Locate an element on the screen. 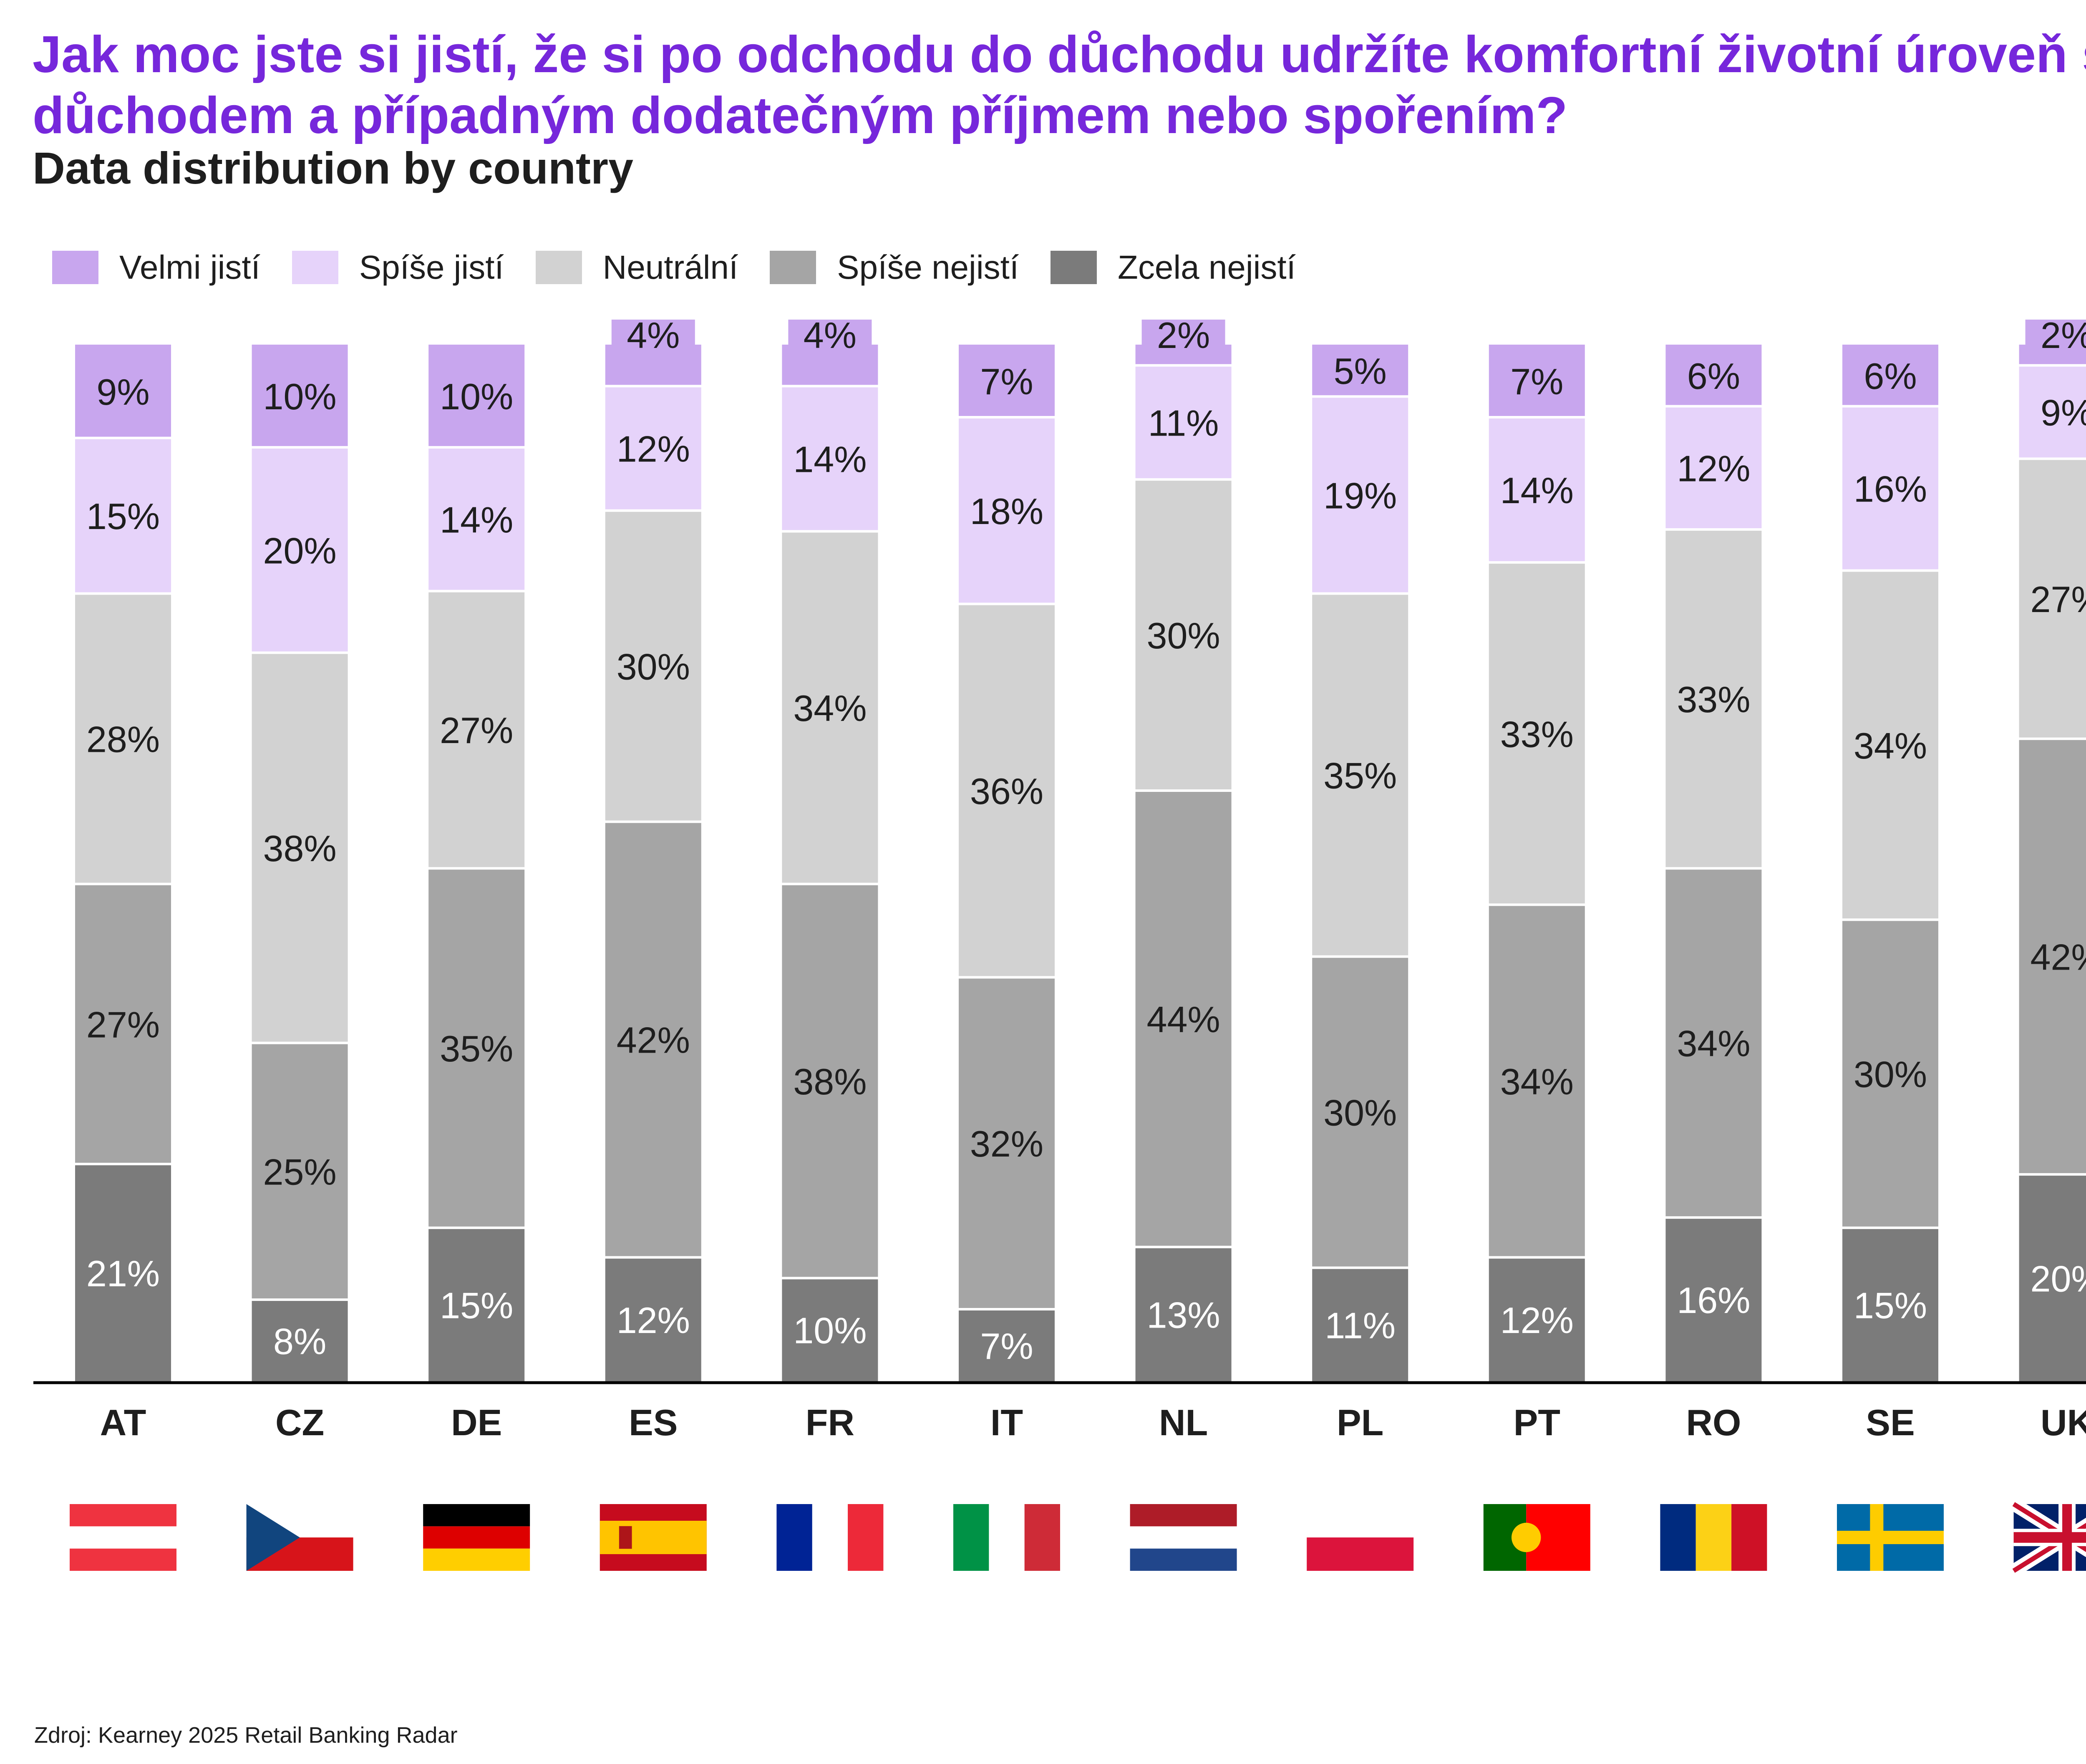  legend-label: Zcela nejistí is located at coordinates (1207, 267).